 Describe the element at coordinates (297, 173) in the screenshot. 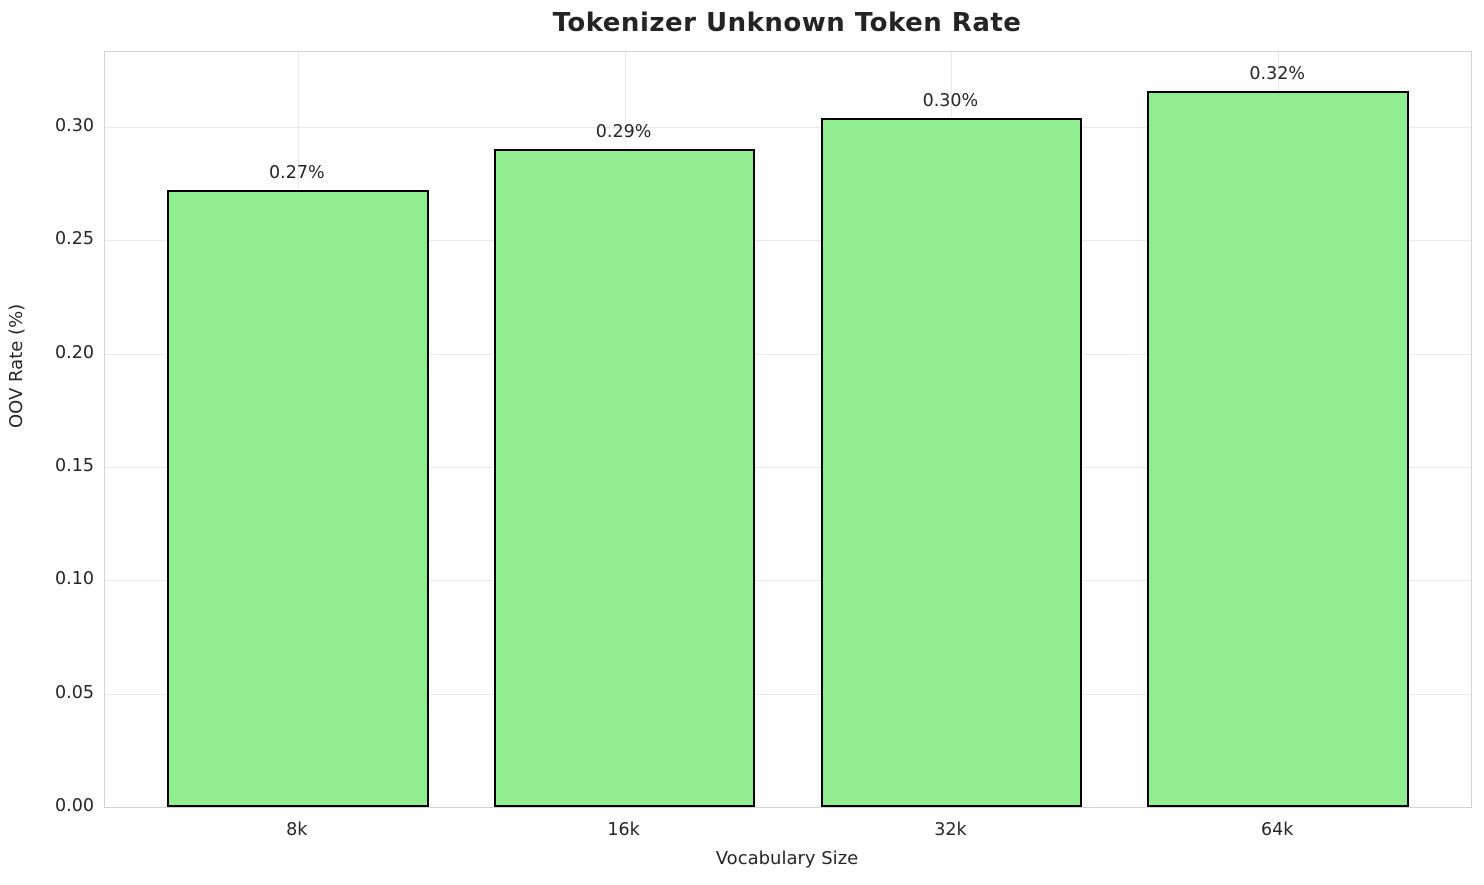

I see `bar-value-label-8k: 0.27%` at that location.